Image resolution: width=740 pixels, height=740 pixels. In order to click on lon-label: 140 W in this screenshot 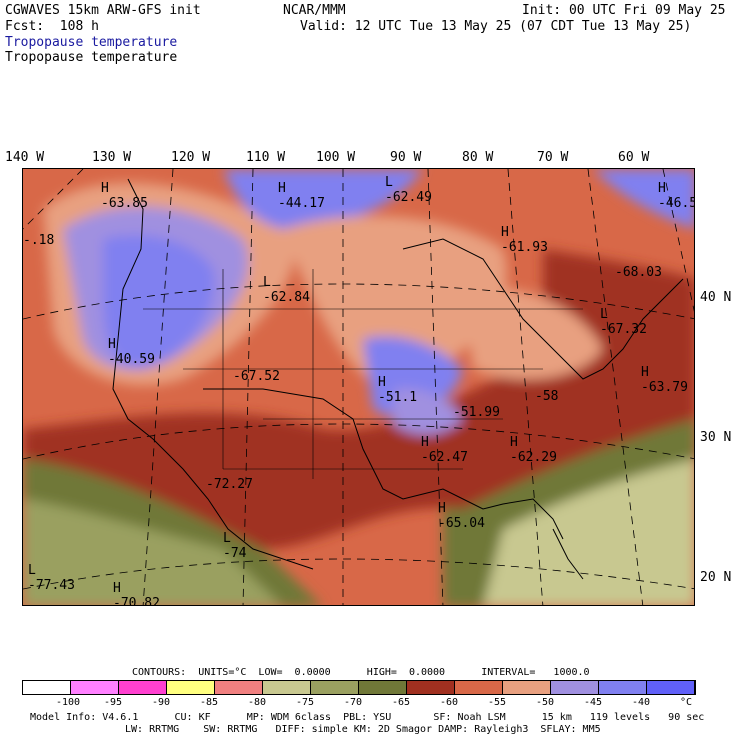, I will do `click(25, 157)`.